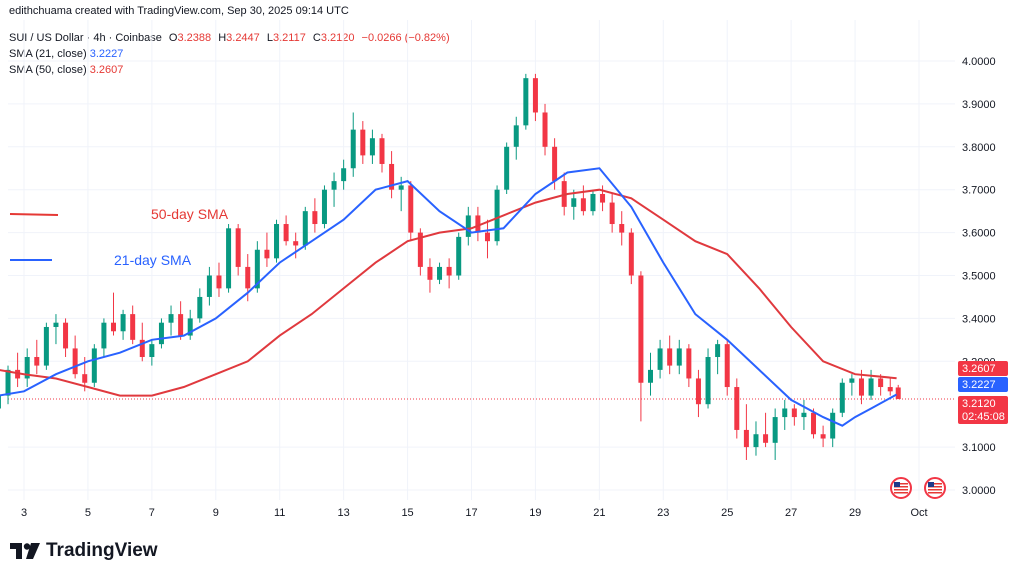 The width and height of the screenshot is (1024, 577). Describe the element at coordinates (979, 277) in the screenshot. I see `y-tick-label: 3.5000` at that location.